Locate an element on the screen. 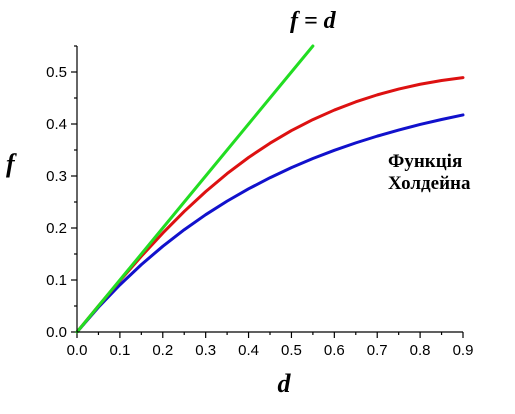  annotation-haldane-line2: Холдейна is located at coordinates (429, 183).